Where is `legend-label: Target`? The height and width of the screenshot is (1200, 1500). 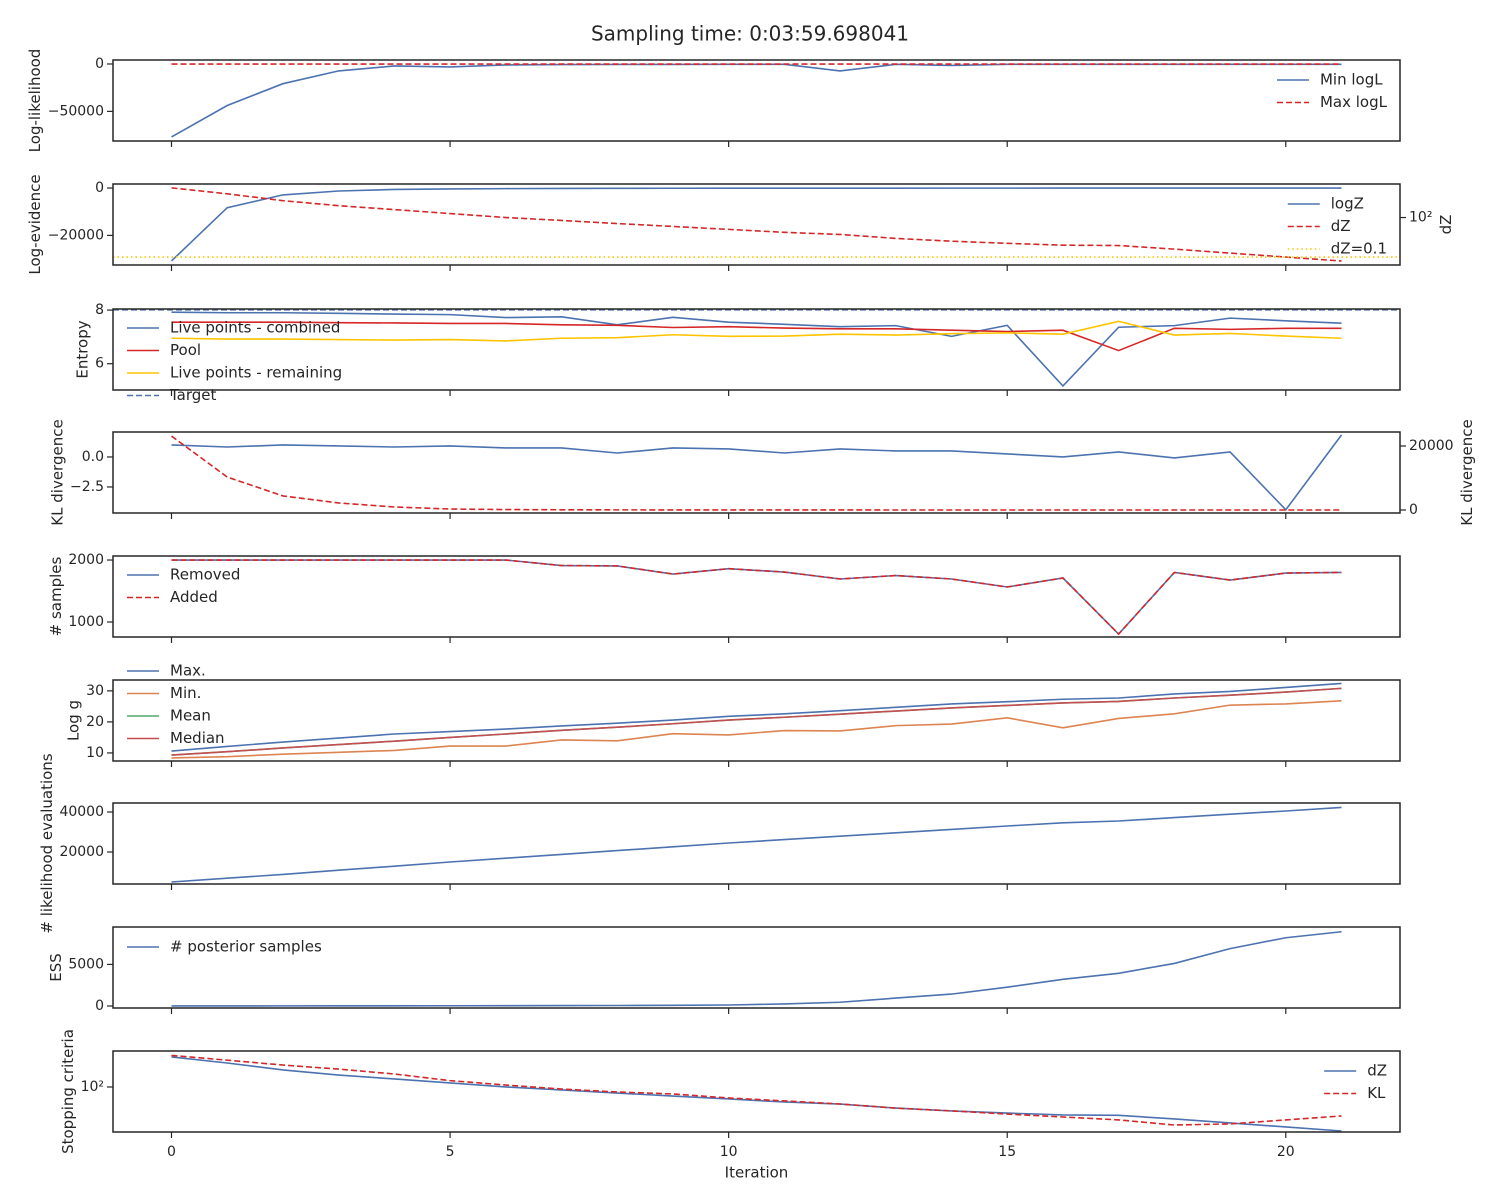 legend-label: Target is located at coordinates (193, 395).